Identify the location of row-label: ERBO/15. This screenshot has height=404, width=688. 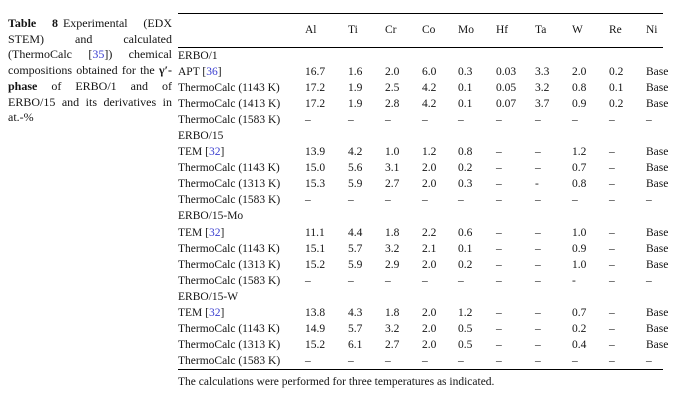
(201, 135).